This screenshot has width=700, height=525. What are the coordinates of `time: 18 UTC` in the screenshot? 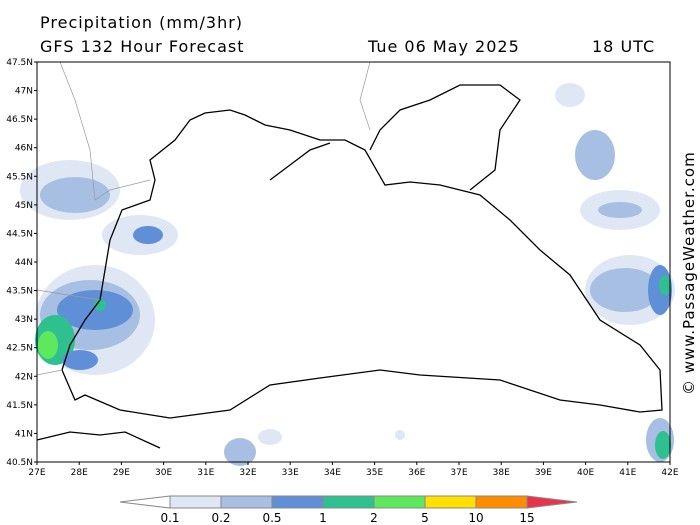 It's located at (623, 46).